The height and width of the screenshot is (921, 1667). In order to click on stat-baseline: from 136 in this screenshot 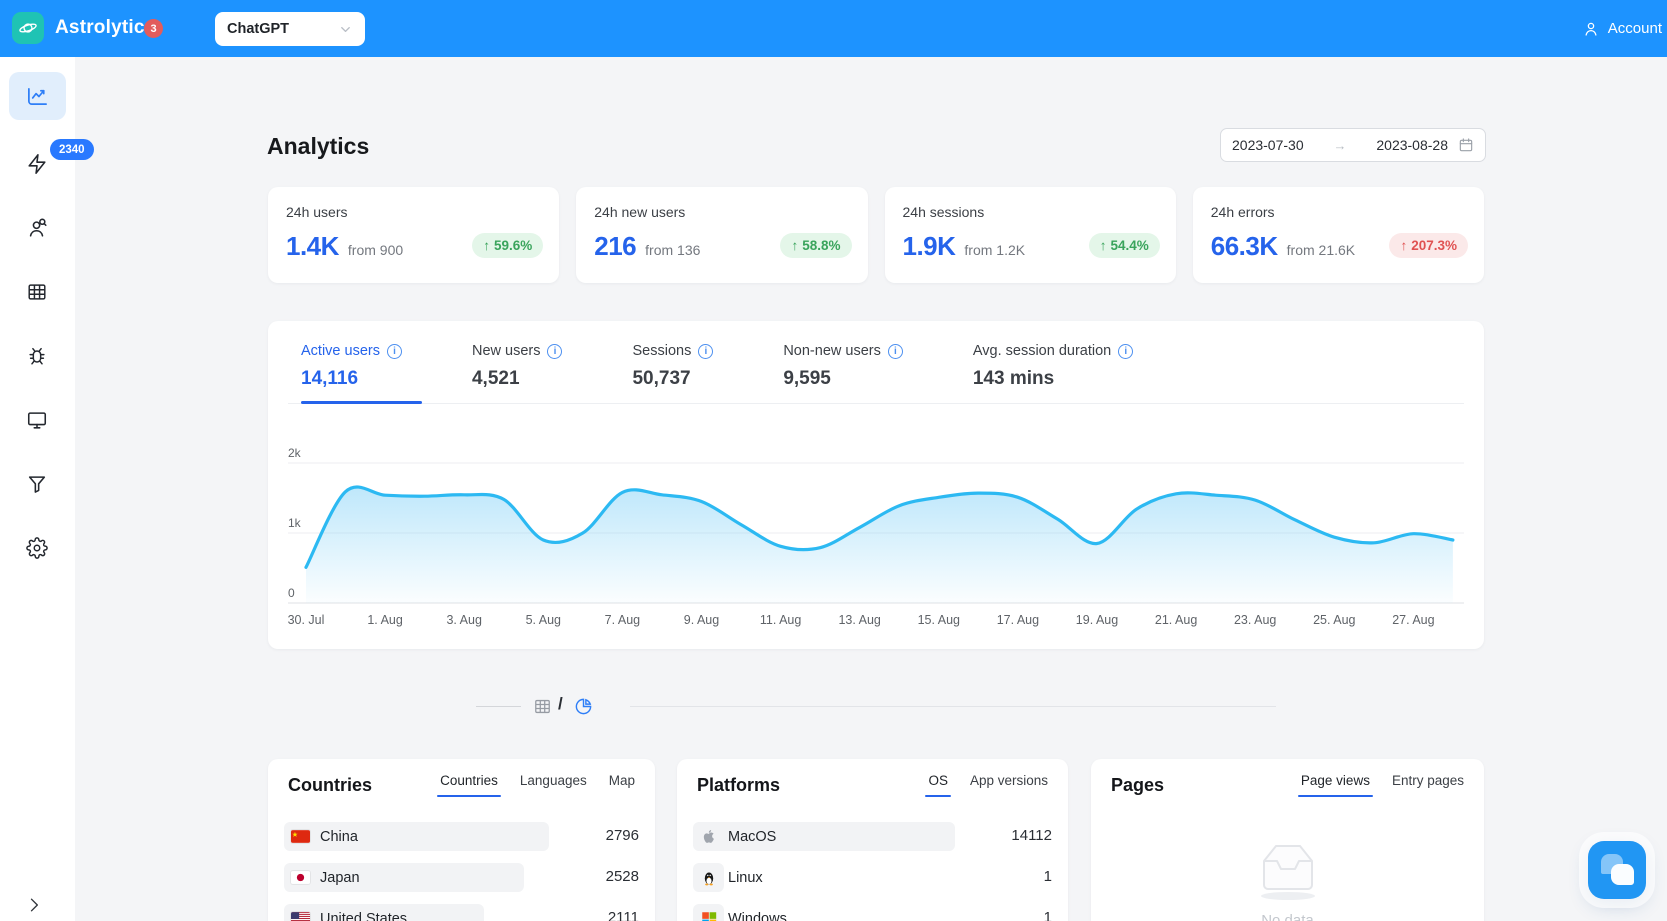, I will do `click(673, 250)`.